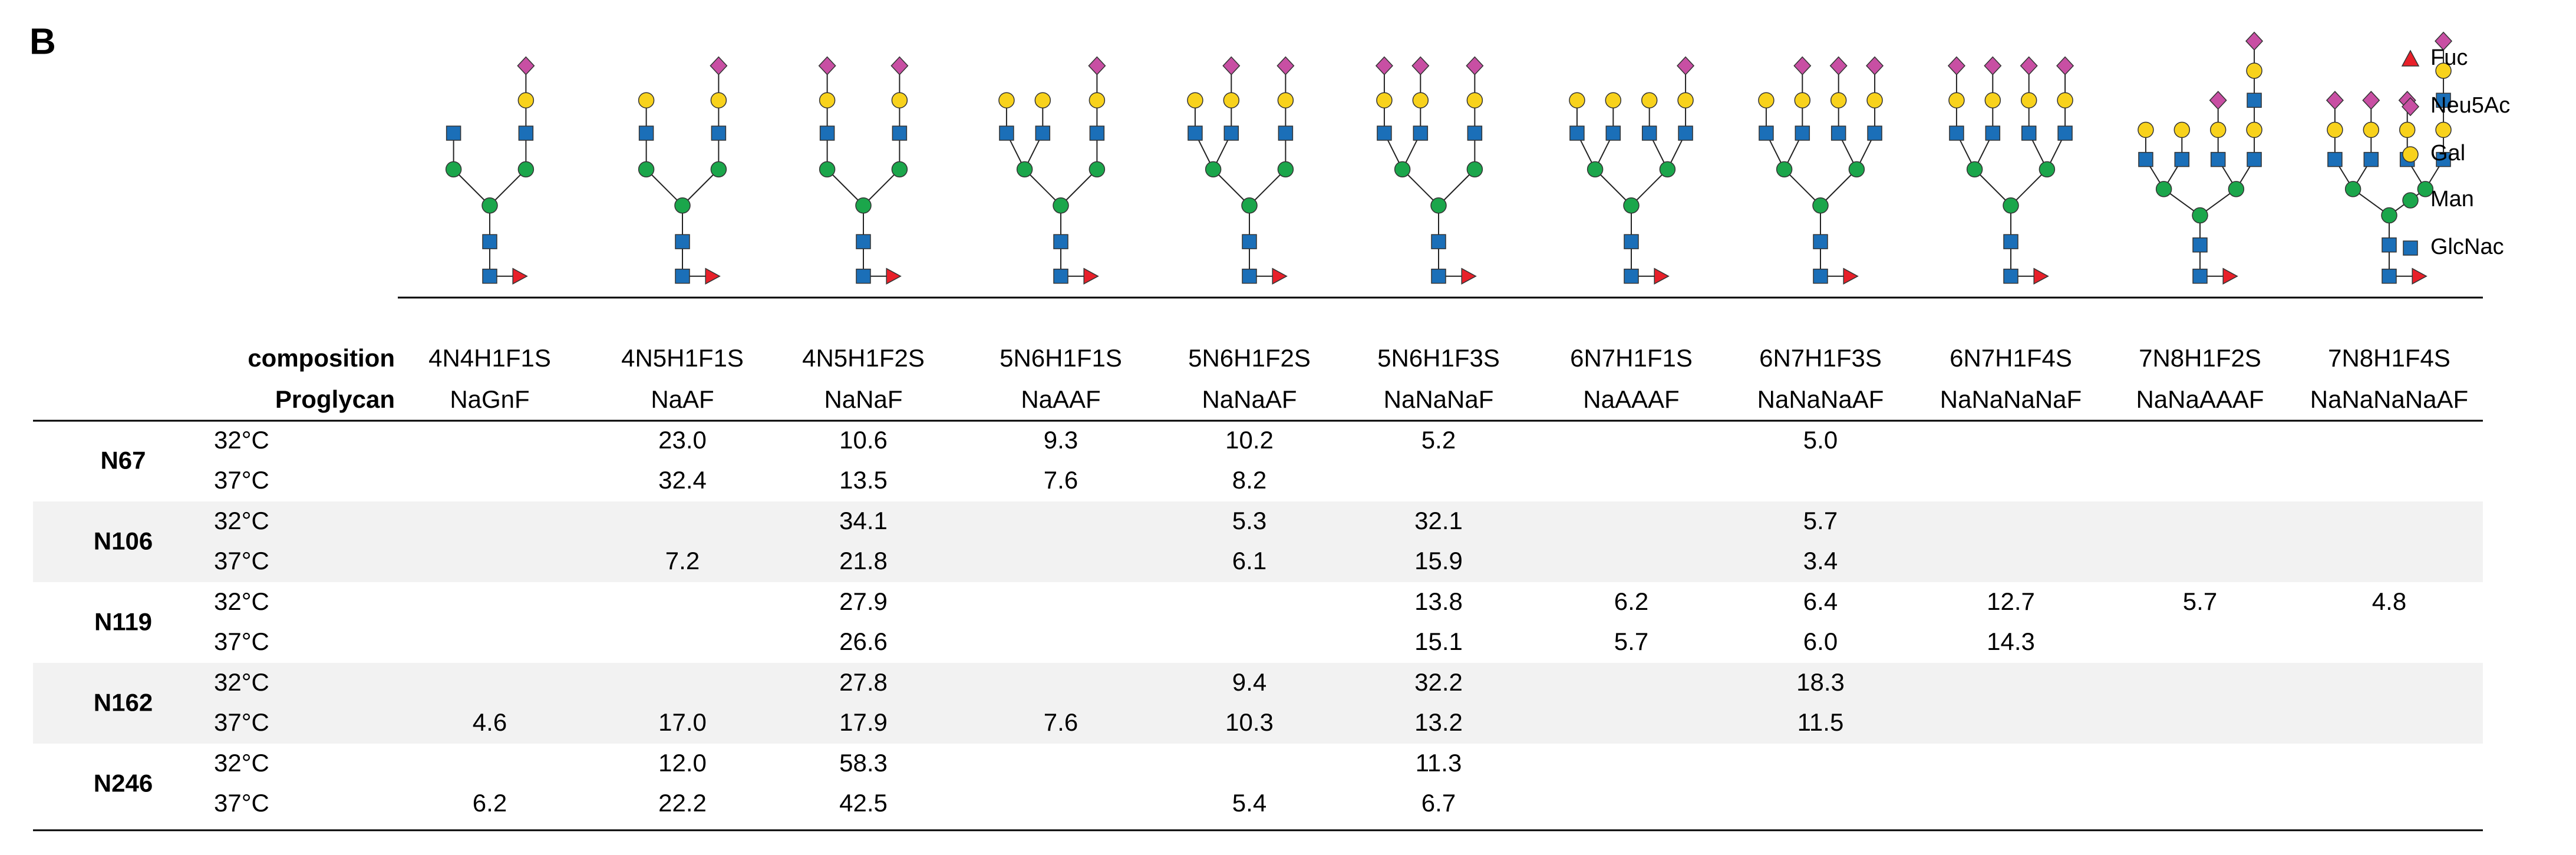  I want to click on cell-value: 6.4, so click(1820, 601).